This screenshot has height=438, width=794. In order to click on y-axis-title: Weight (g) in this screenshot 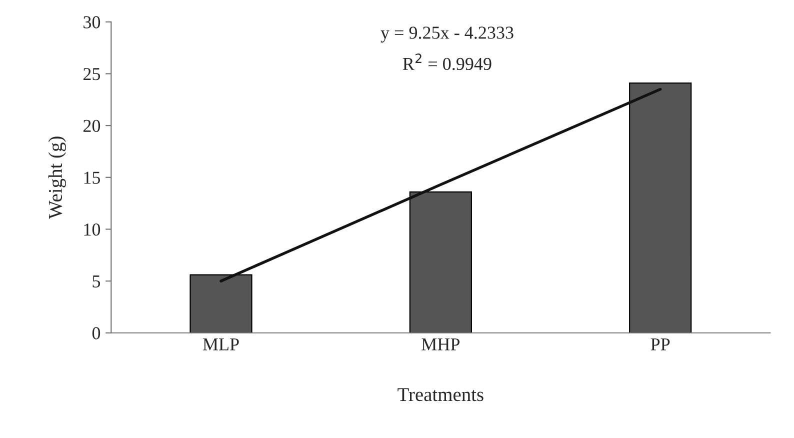, I will do `click(57, 177)`.